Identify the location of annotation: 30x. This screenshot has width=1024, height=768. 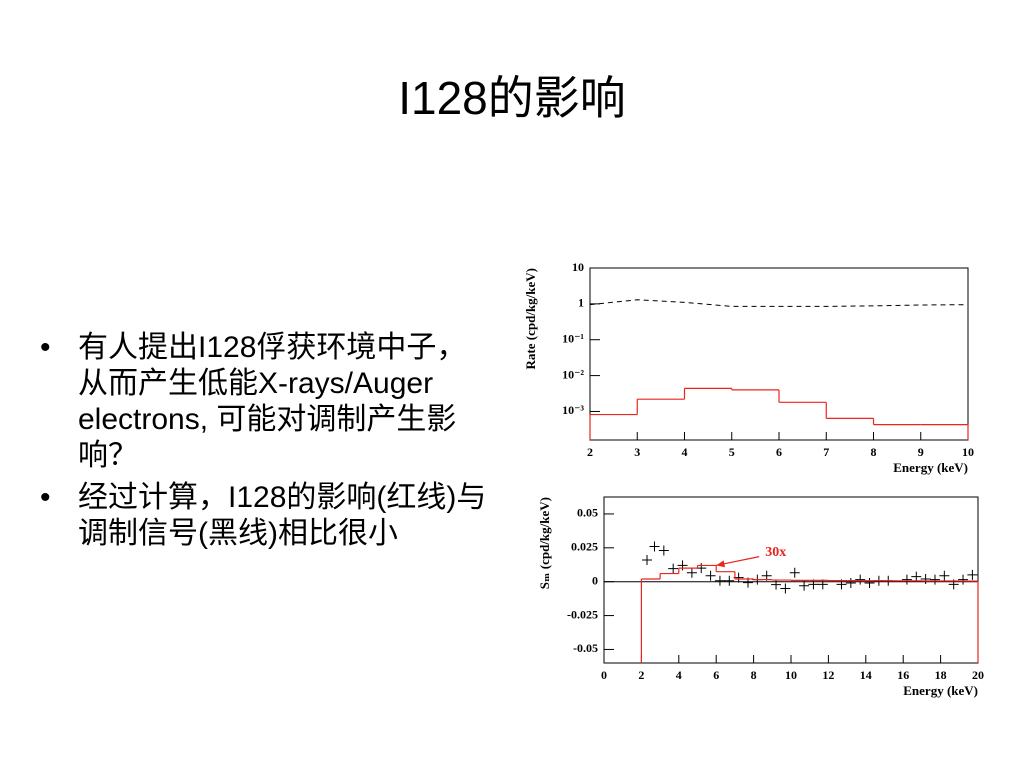
(775, 552).